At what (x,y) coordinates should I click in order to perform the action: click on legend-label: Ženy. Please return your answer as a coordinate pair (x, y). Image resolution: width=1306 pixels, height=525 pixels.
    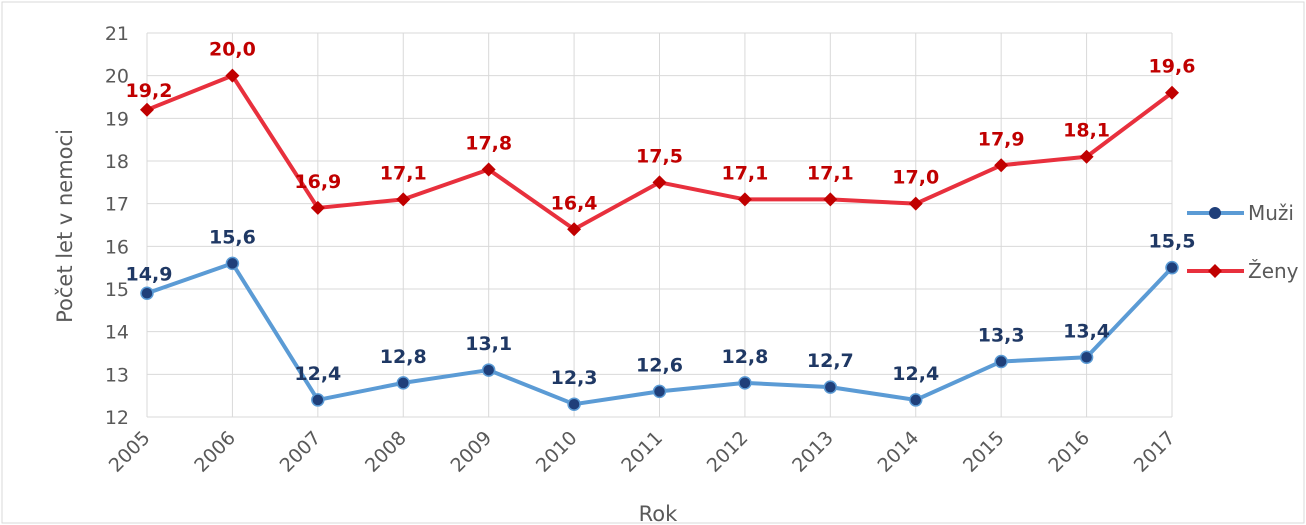
    Looking at the image, I should click on (1273, 271).